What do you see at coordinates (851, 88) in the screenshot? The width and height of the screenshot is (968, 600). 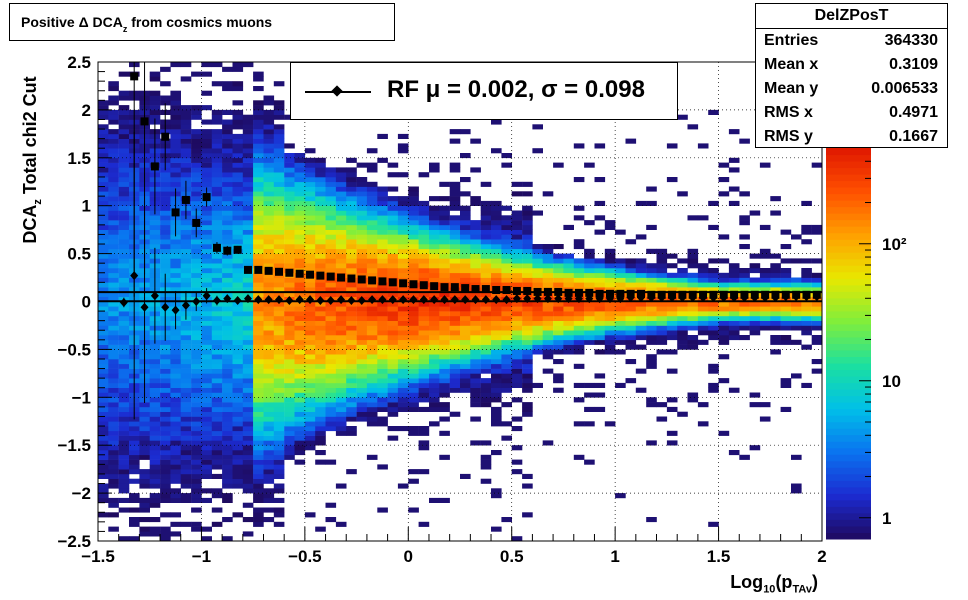 I see `stats-row-mean-y: Mean y 0.006533` at bounding box center [851, 88].